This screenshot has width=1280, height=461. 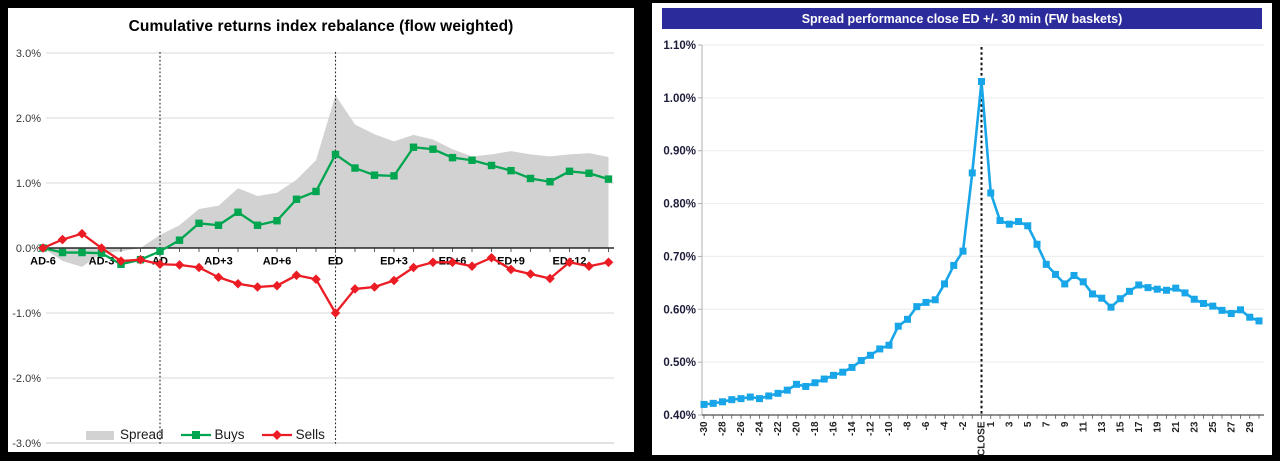 I want to click on svg-text: -26, so click(x=741, y=428).